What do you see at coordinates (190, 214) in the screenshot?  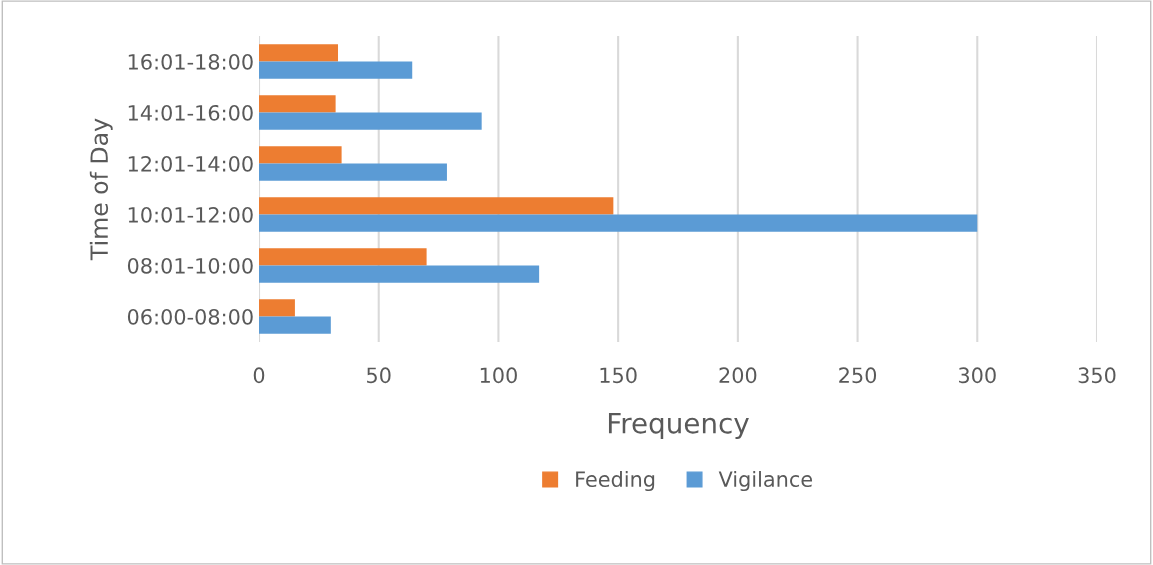 I see `y-tick-label: 10:01-12:00` at bounding box center [190, 214].